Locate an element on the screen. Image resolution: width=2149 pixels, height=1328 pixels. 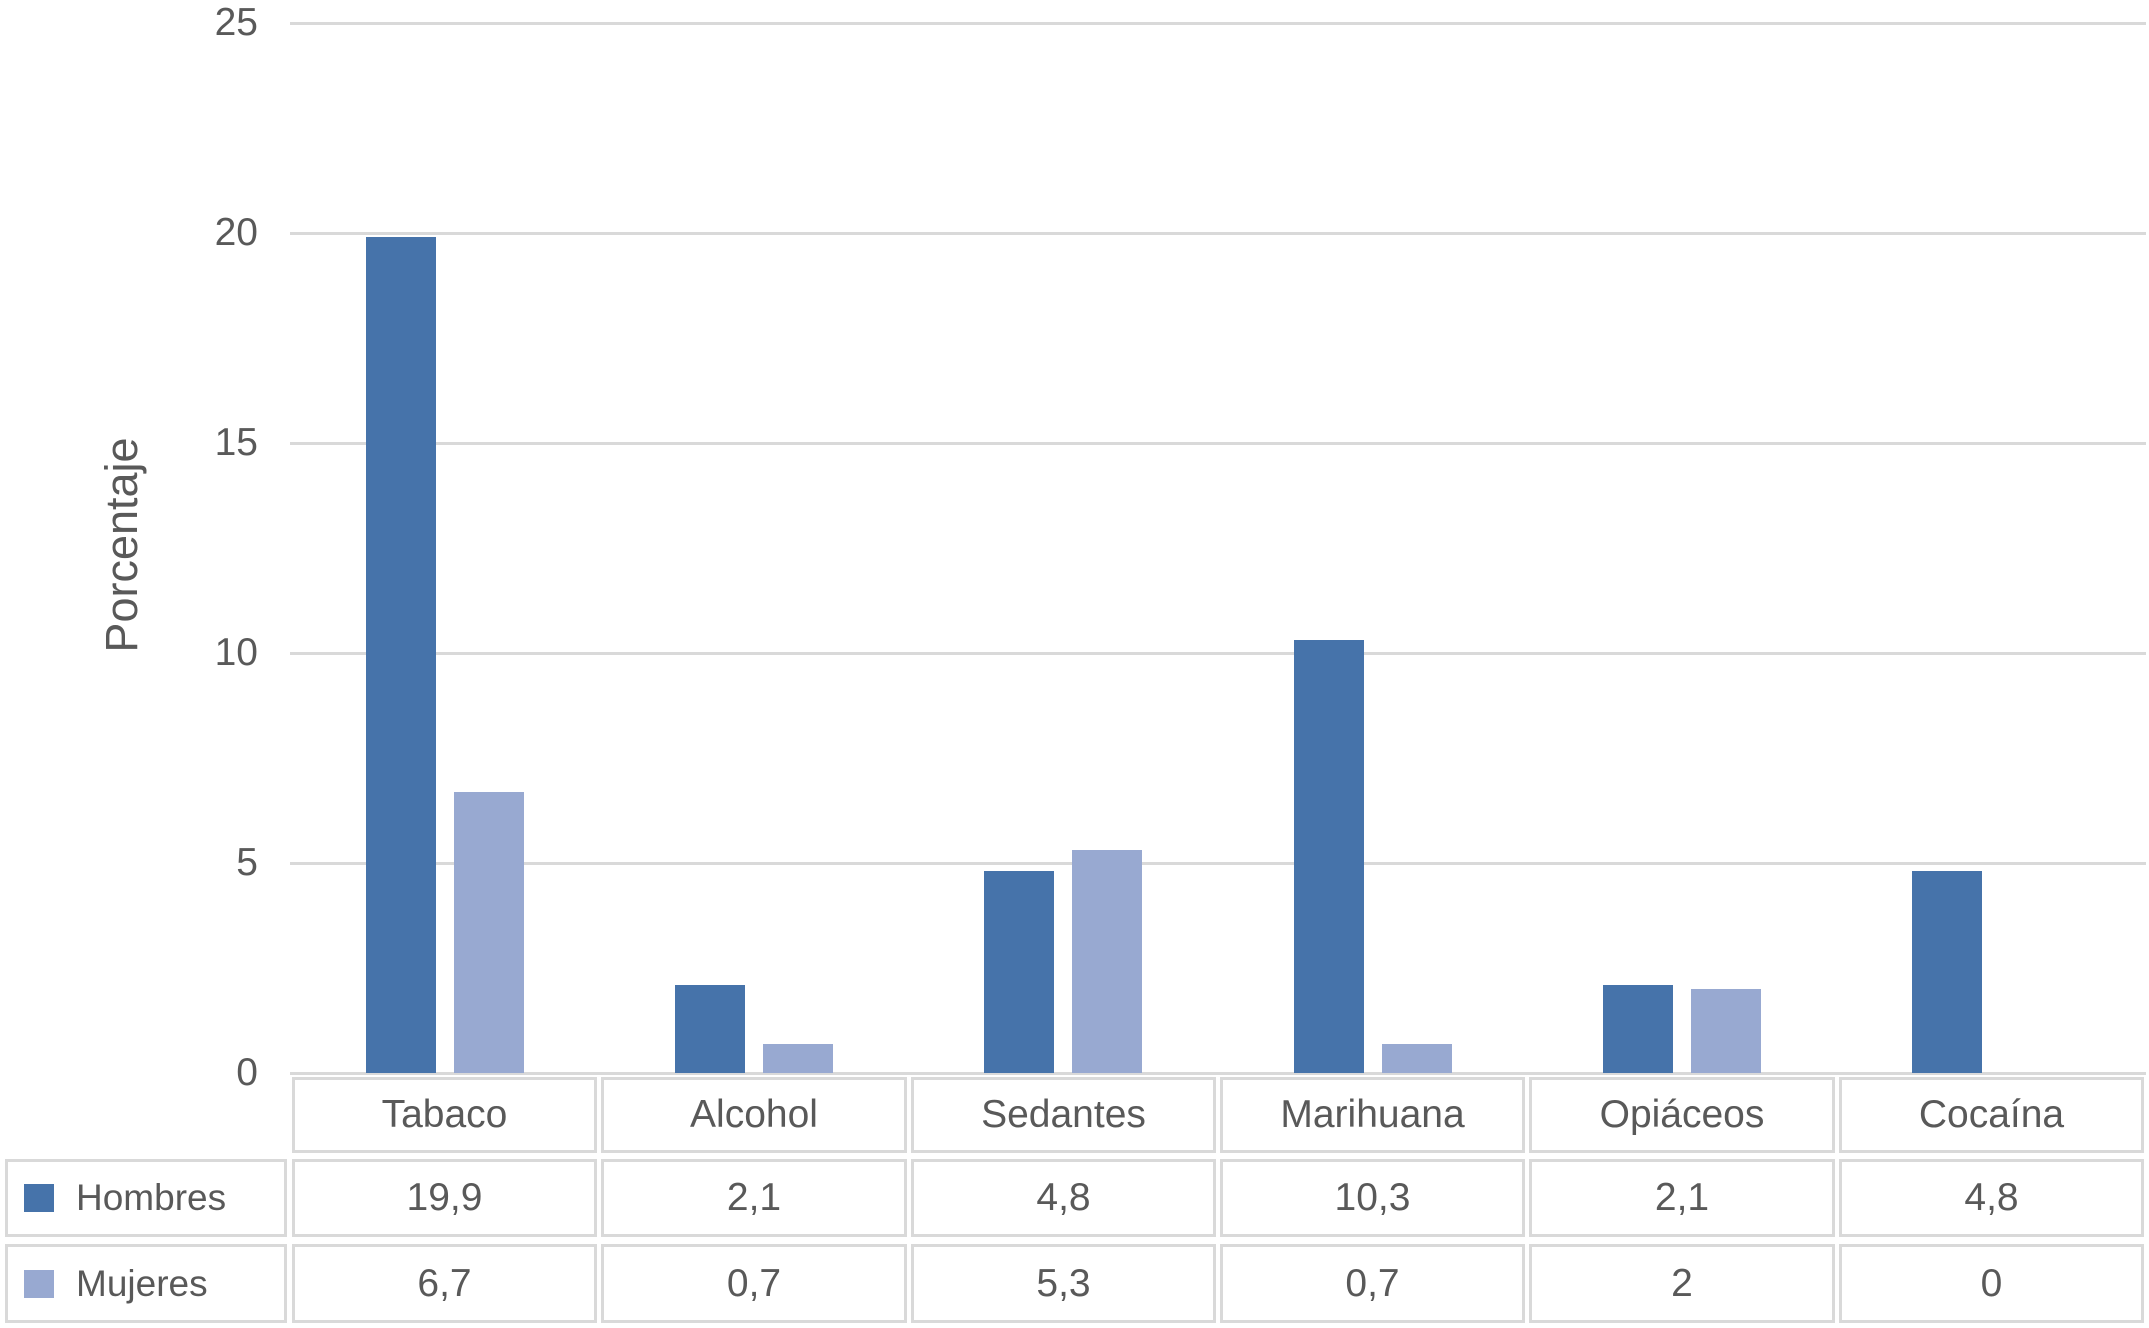
table-cell-mujeres-sedantes: 5,3 is located at coordinates (1063, 1283).